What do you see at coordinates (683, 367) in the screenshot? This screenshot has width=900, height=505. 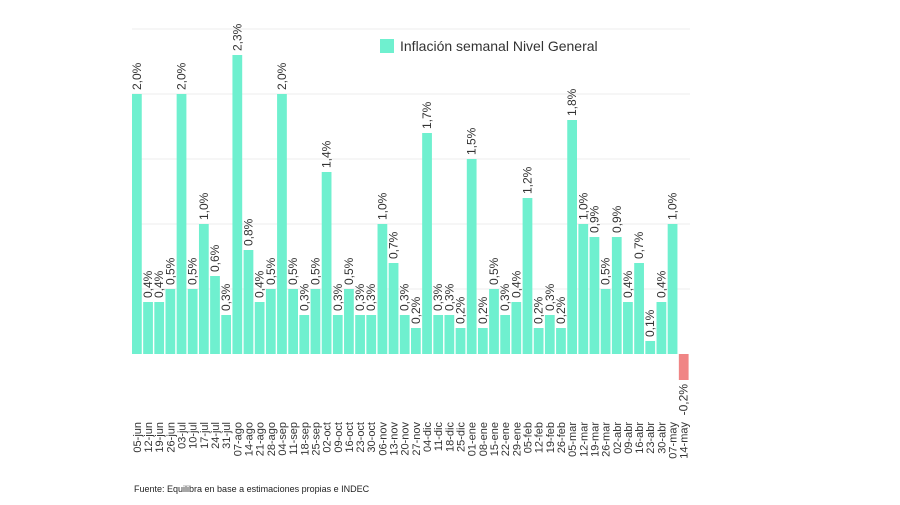 I see `bar-14-may` at bounding box center [683, 367].